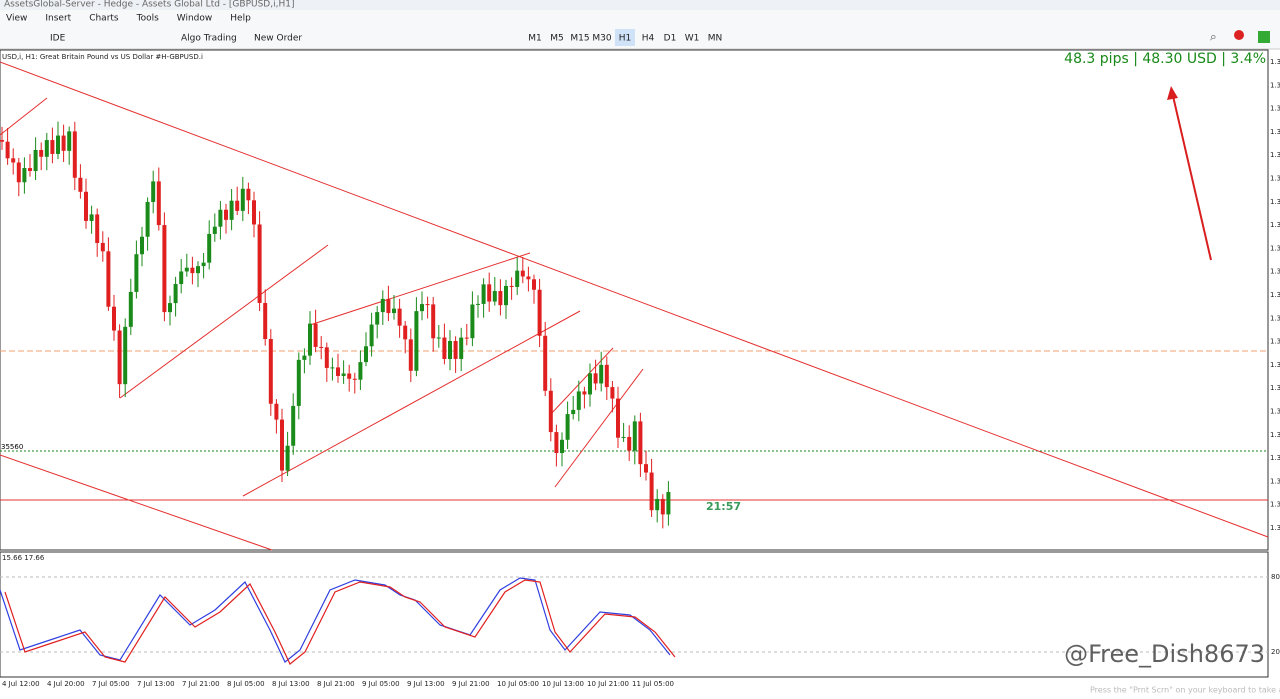 The width and height of the screenshot is (1280, 699). What do you see at coordinates (601, 39) in the screenshot?
I see `timeframe-button: M30` at bounding box center [601, 39].